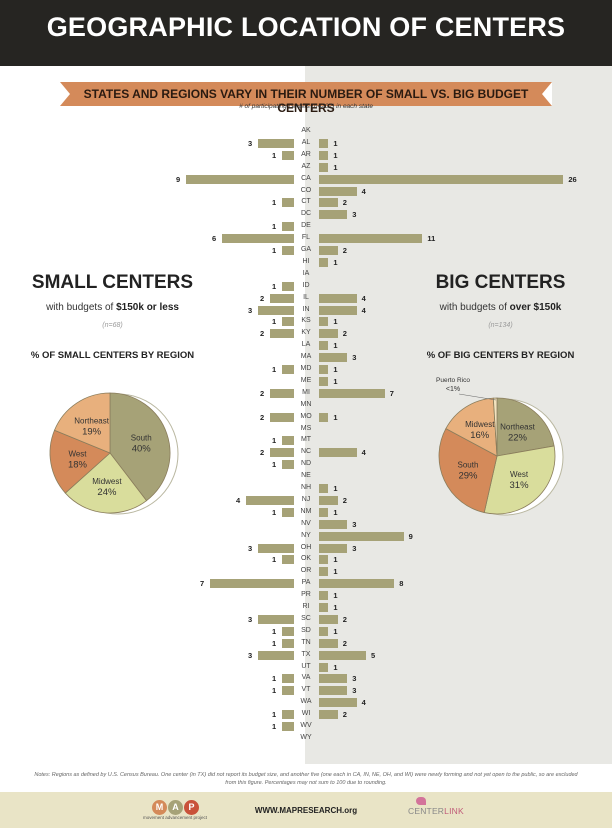  I want to click on centerlink-mark-icon, so click(421, 801).